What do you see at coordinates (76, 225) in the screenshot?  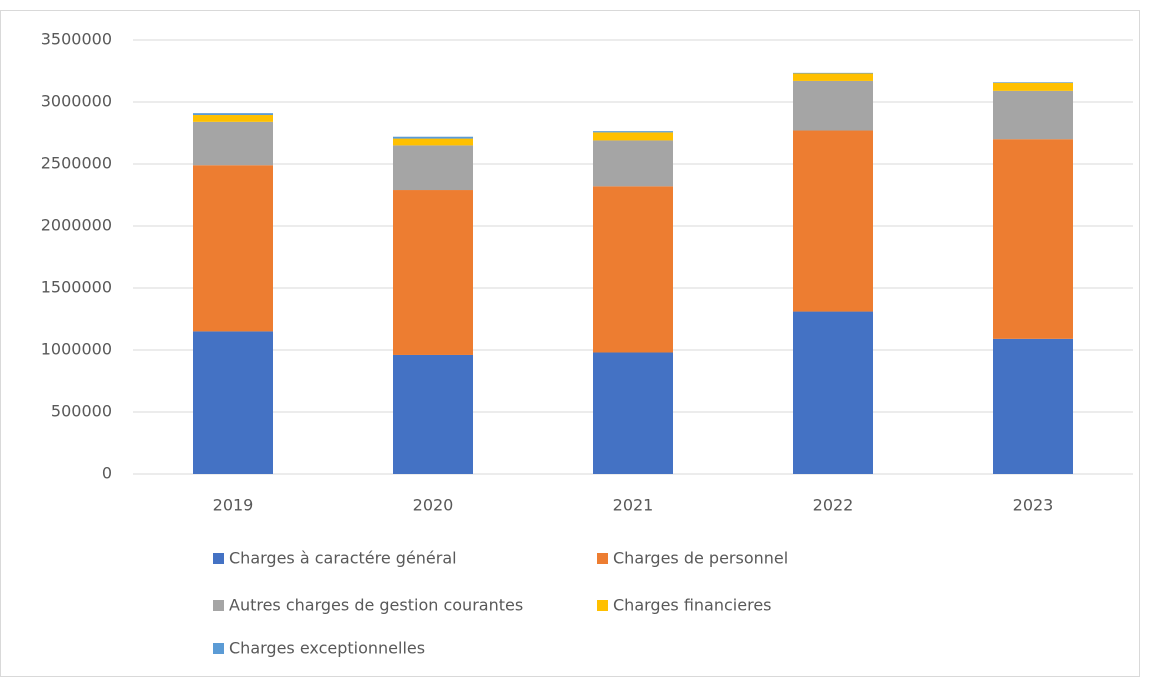 I see `y-tick-label: 2000000` at bounding box center [76, 225].